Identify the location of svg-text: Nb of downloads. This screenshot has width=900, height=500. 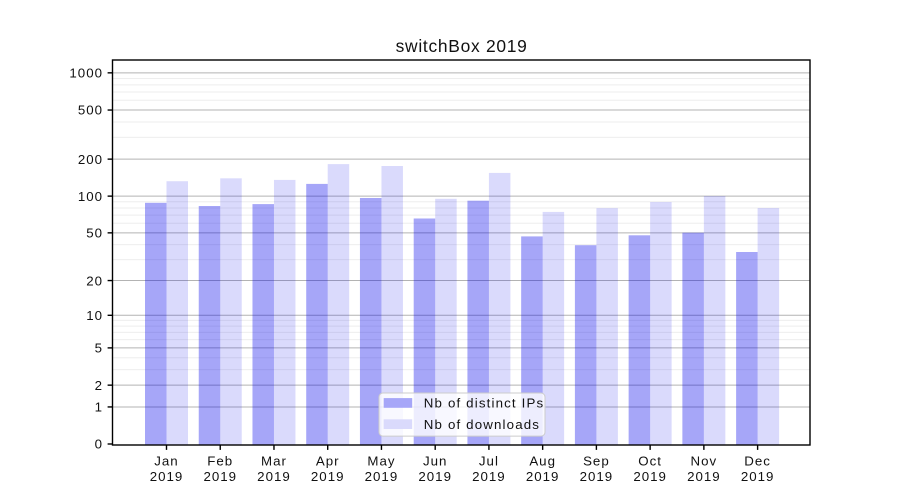
(482, 424).